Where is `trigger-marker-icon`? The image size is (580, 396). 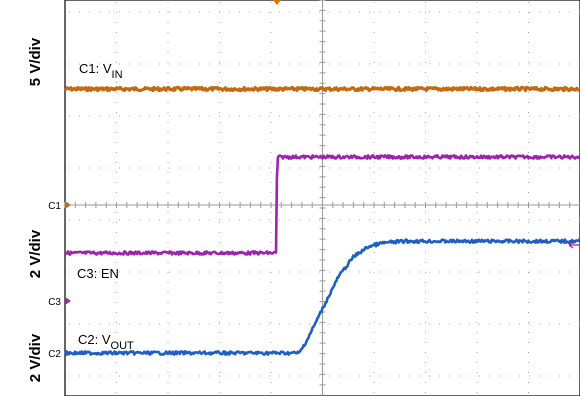 trigger-marker-icon is located at coordinates (277, 2).